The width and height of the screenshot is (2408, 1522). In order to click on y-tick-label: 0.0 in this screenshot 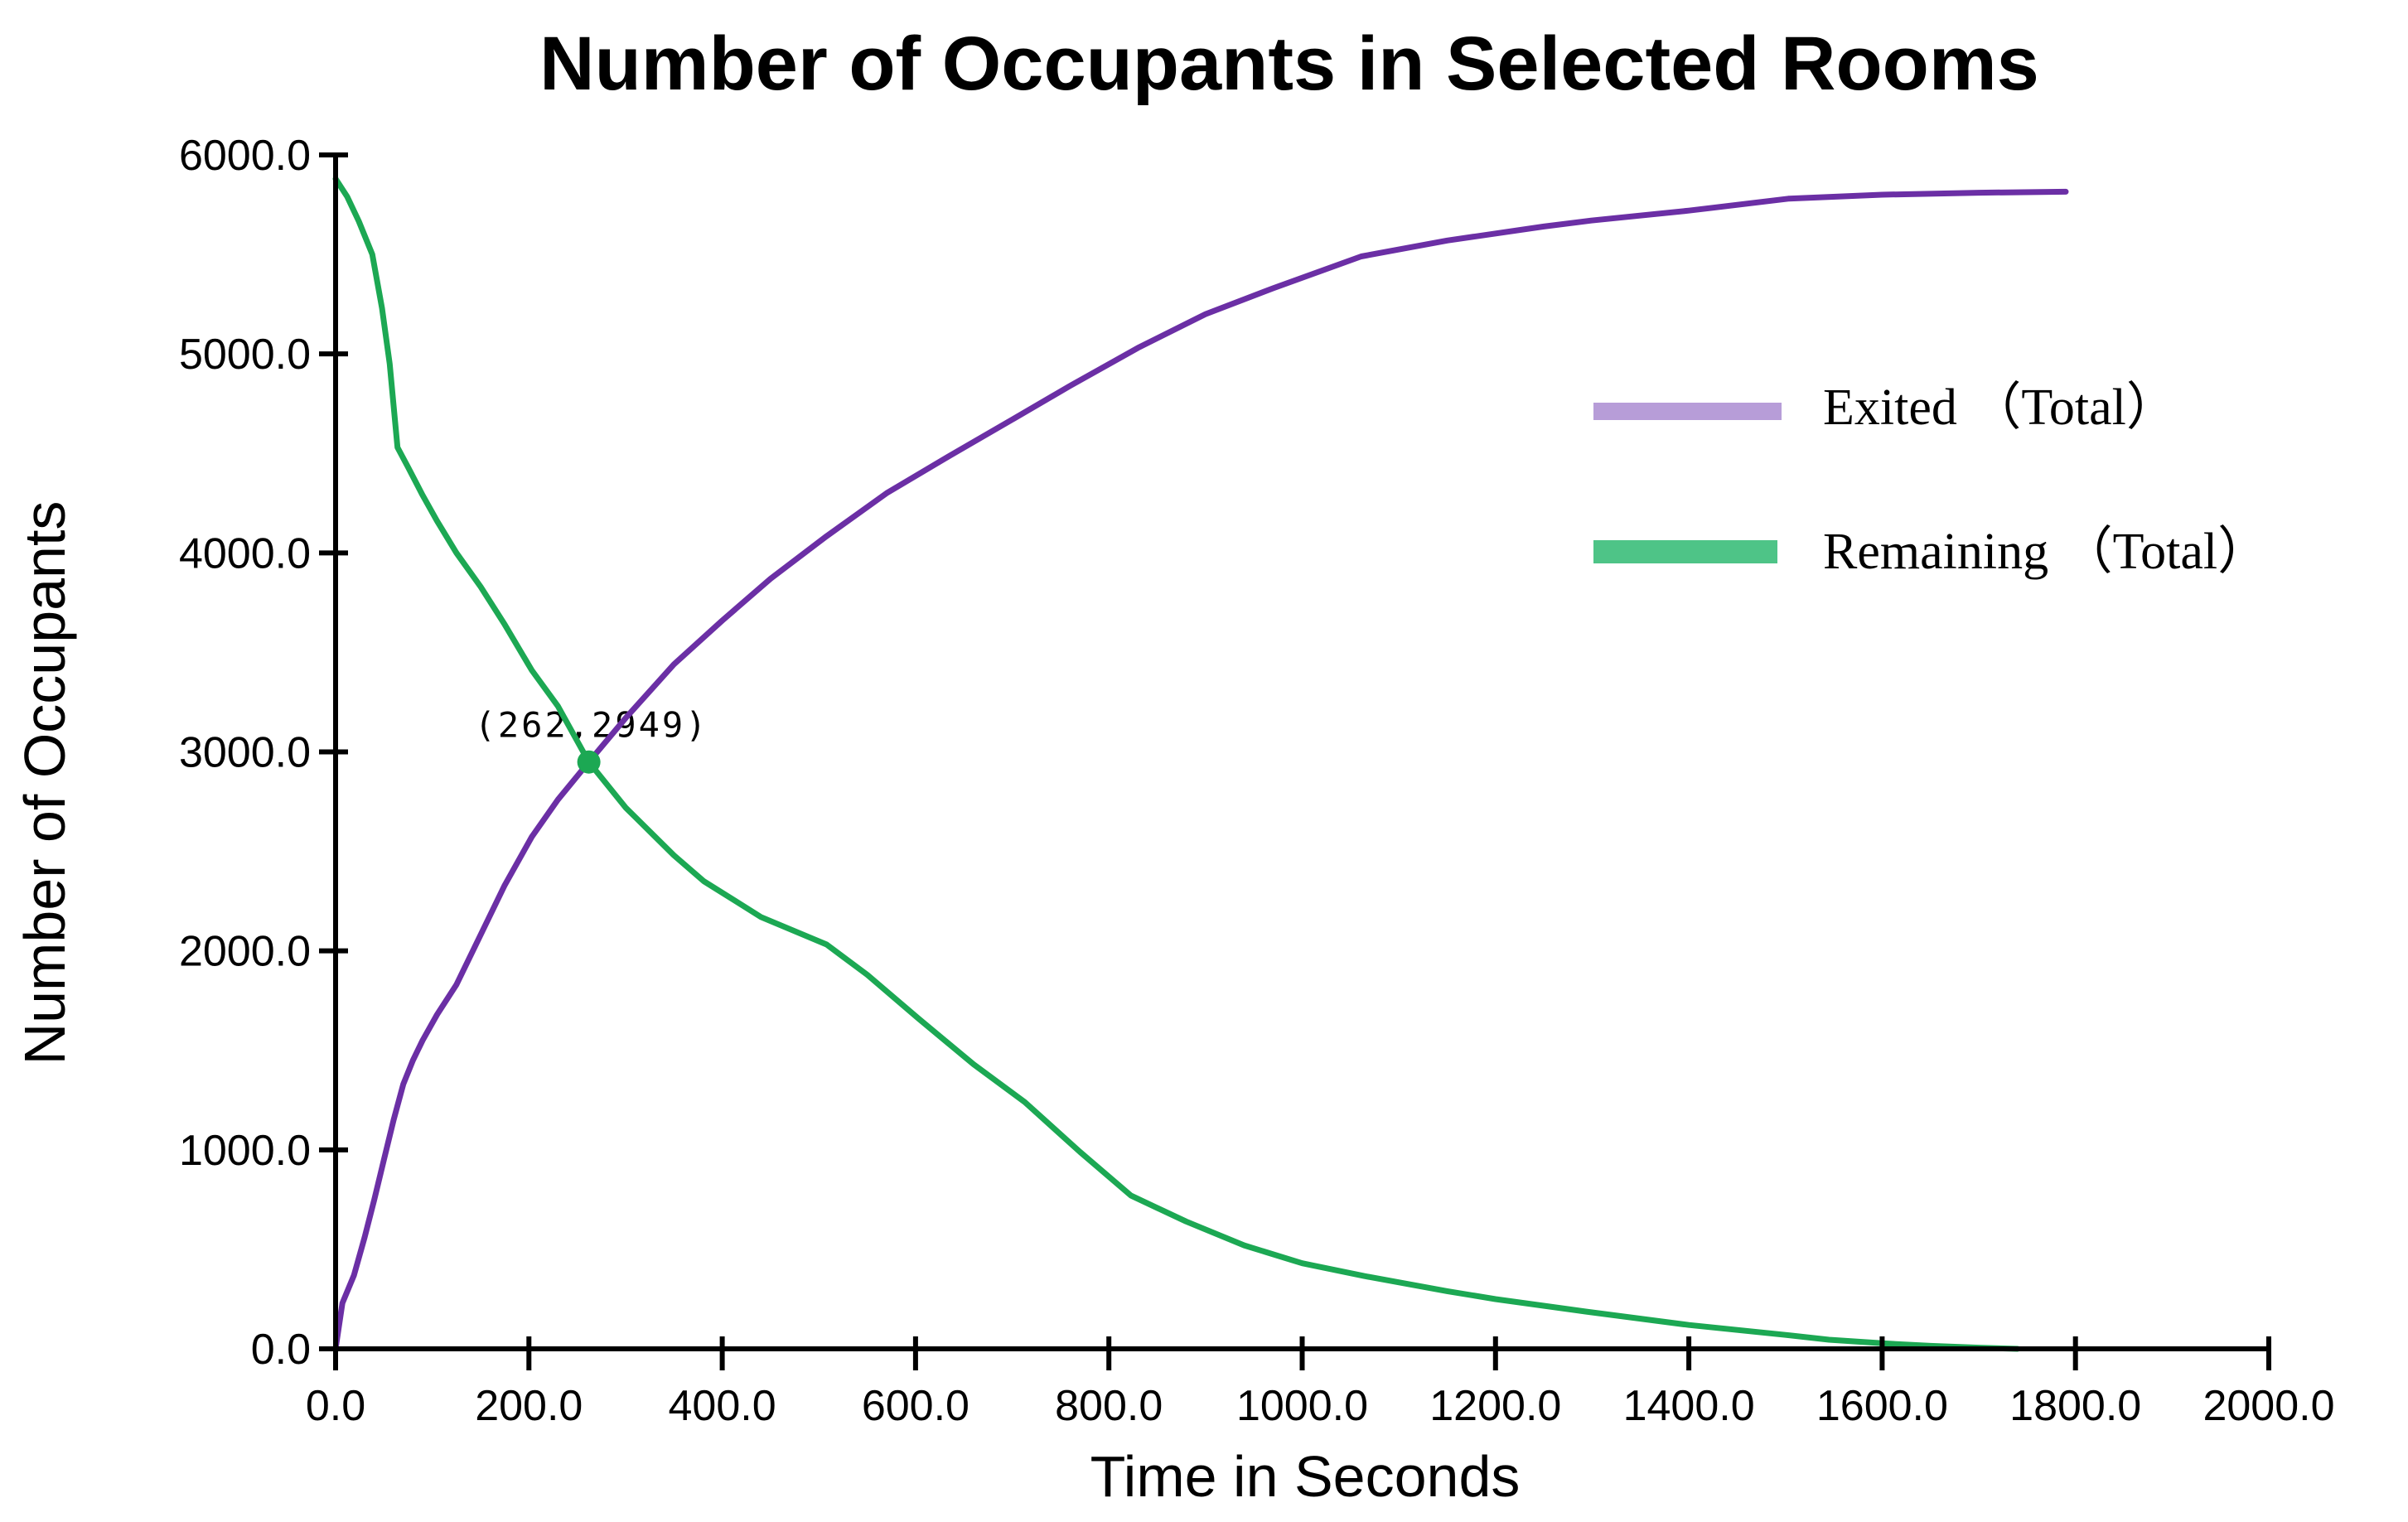, I will do `click(281, 1350)`.